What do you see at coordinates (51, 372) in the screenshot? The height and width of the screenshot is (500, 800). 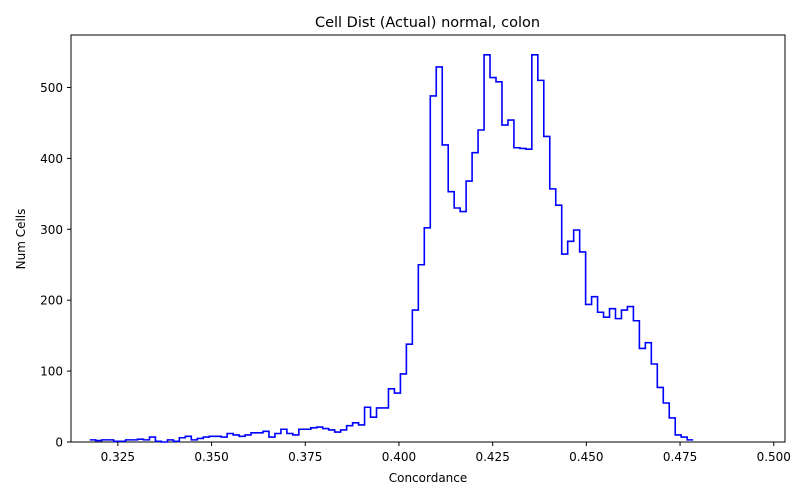 I see `y-tick-label: 100` at bounding box center [51, 372].